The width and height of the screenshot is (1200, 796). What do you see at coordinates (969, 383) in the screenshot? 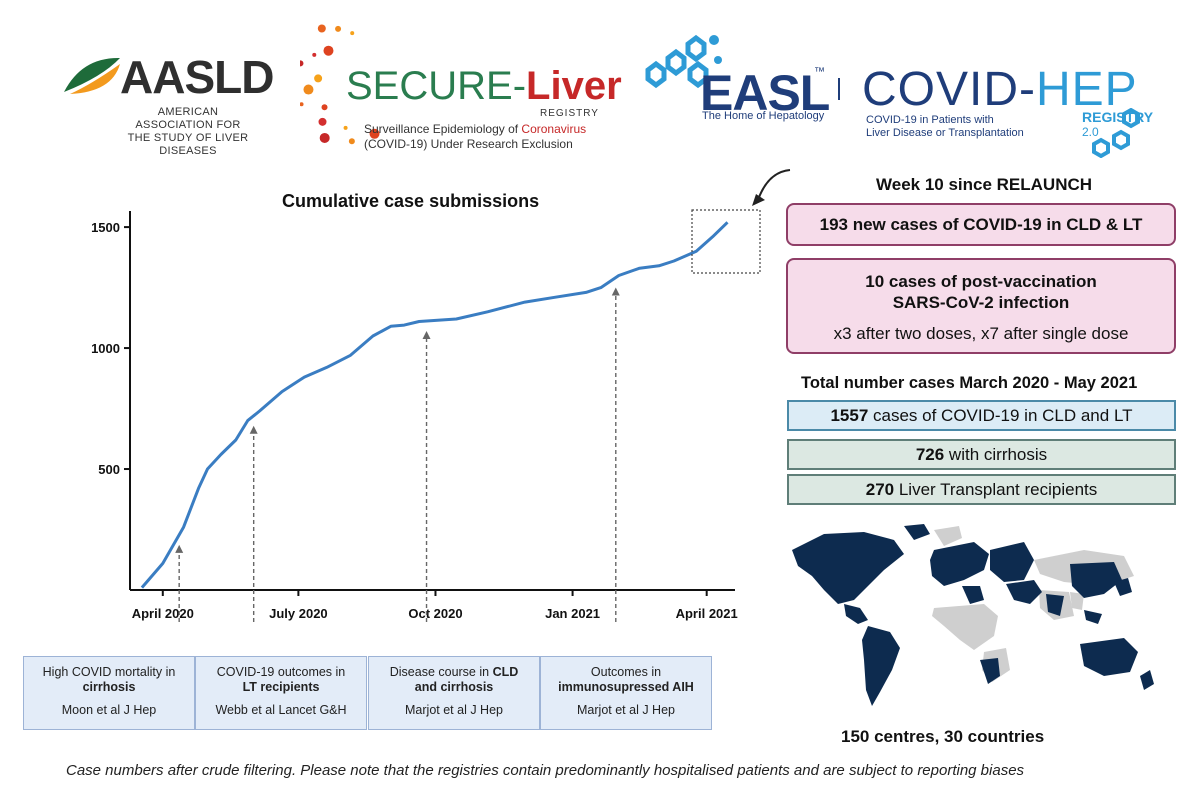
I see `total-cases-title: Total number cases March 2020 - May 2021` at bounding box center [969, 383].